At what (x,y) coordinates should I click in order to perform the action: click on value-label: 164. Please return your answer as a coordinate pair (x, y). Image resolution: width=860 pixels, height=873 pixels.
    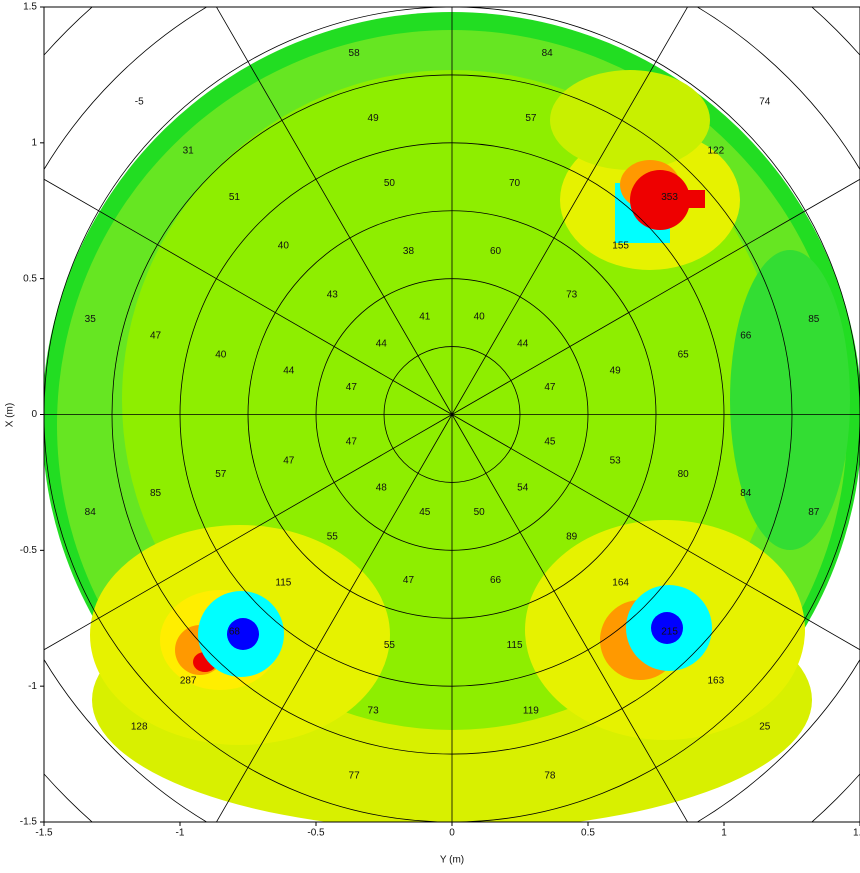
    Looking at the image, I should click on (620, 583).